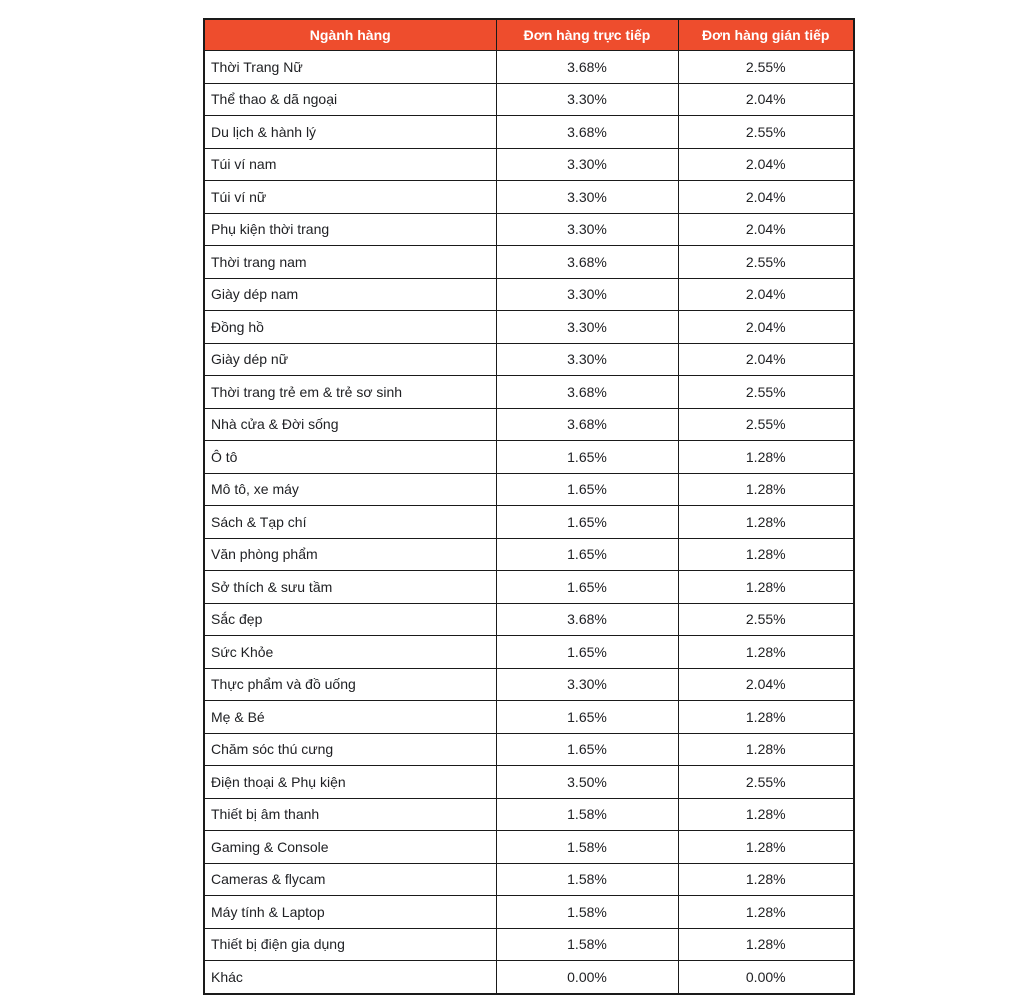 The image size is (1024, 1007). I want to click on table-row: Gaming & Console 1.58% 1.28%, so click(529, 847).